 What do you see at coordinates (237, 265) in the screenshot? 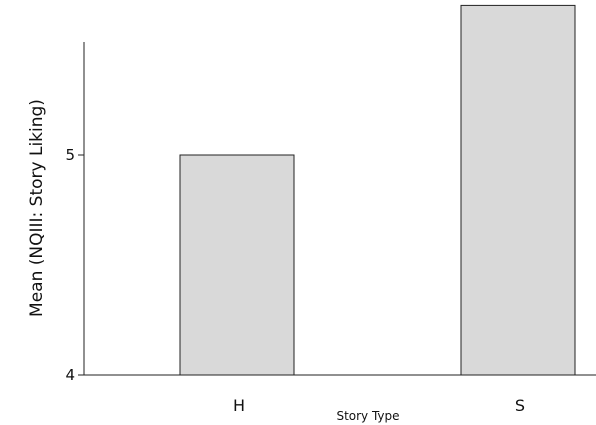
I see `bar-h` at bounding box center [237, 265].